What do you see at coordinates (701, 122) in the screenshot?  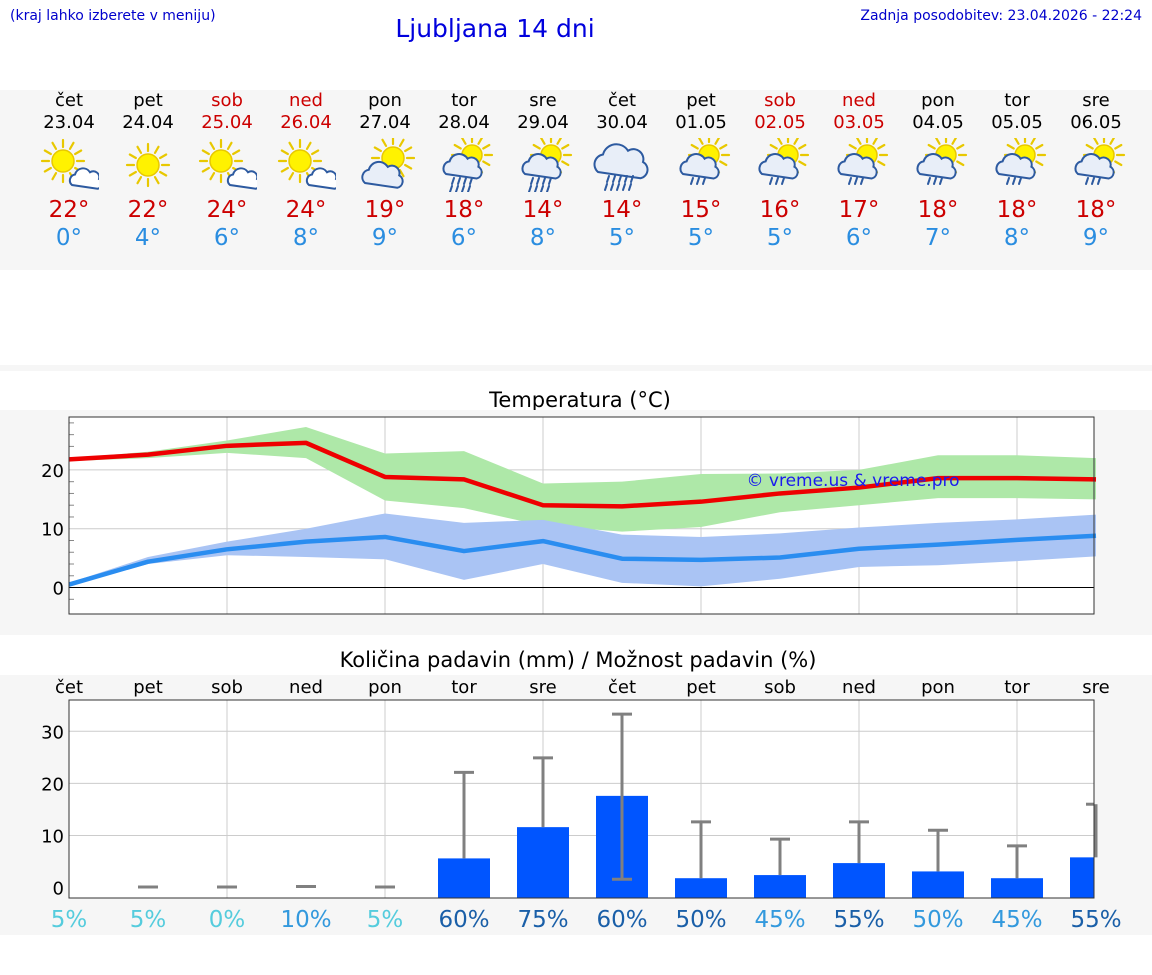 I see `day-date: 01.05` at bounding box center [701, 122].